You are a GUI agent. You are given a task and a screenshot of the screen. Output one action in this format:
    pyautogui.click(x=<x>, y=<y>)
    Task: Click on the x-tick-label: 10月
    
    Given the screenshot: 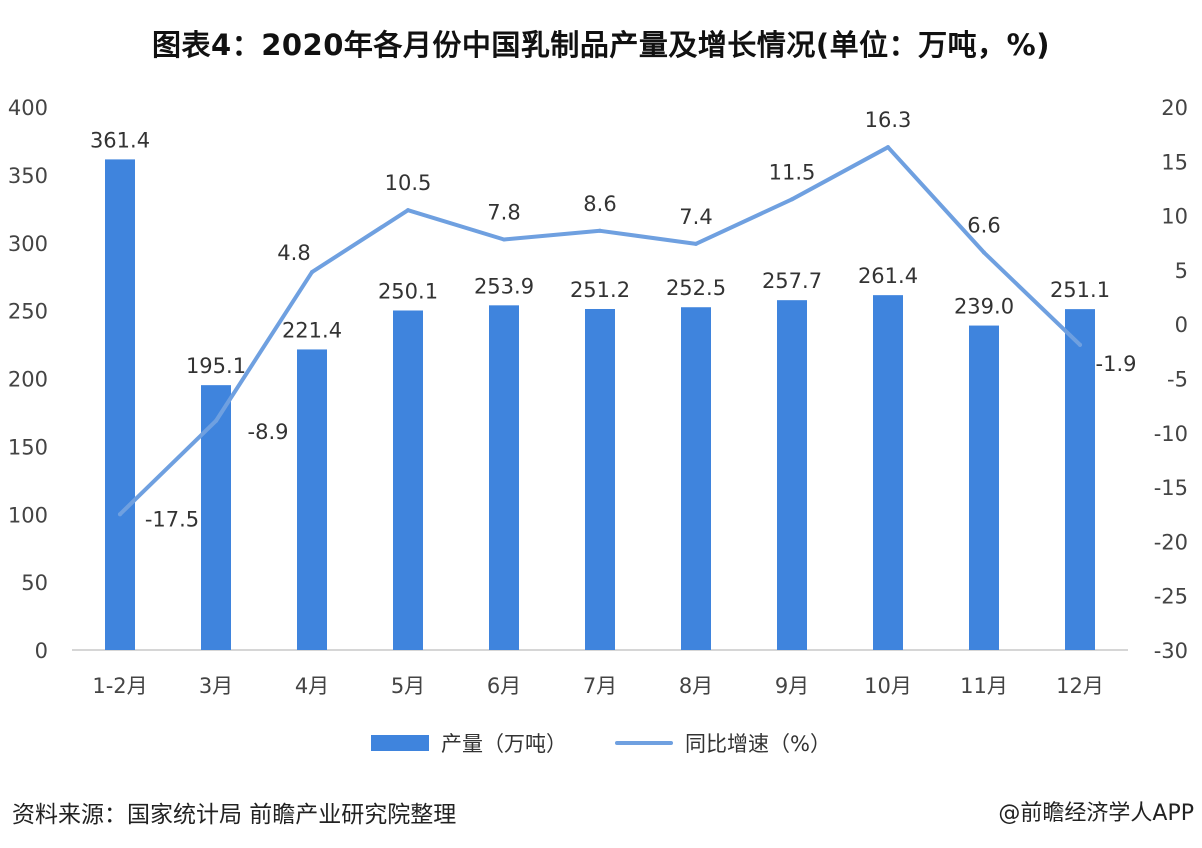 What is the action you would take?
    pyautogui.click(x=888, y=686)
    